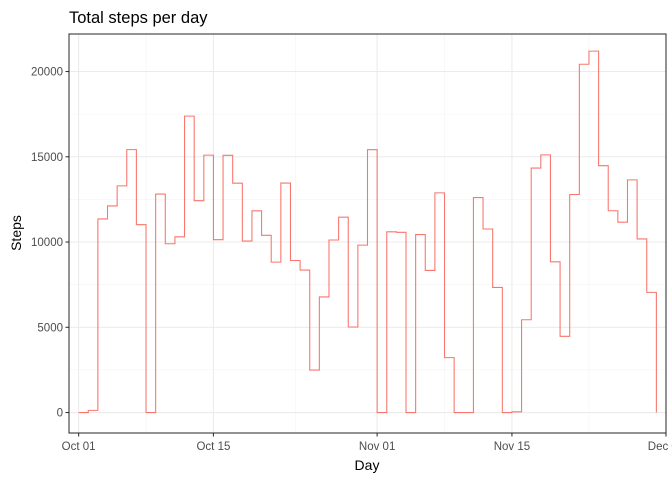 This screenshot has height=480, width=672. What do you see at coordinates (47, 243) in the screenshot?
I see `y-tick-label: 10000` at bounding box center [47, 243].